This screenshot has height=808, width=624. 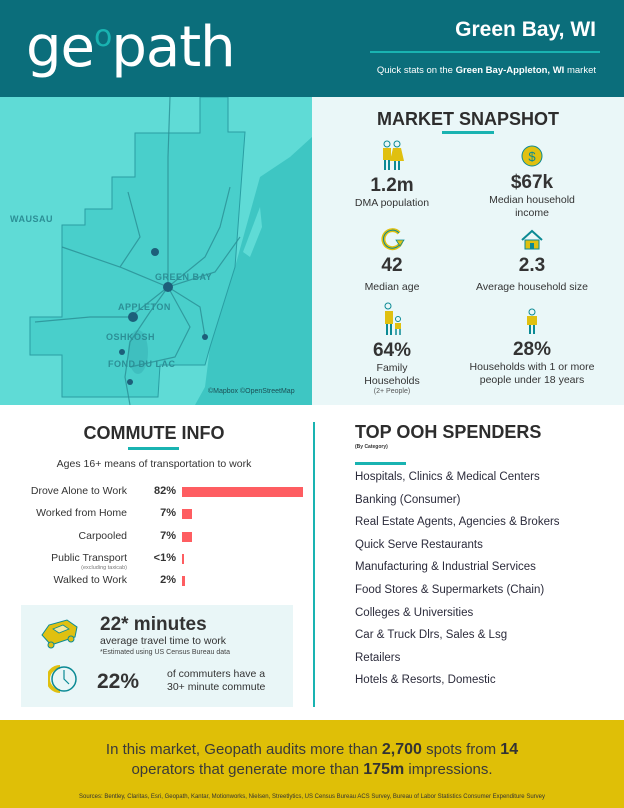 What do you see at coordinates (165, 652) in the screenshot?
I see `travel-time-note: *Estimated using US Census Bureau data` at bounding box center [165, 652].